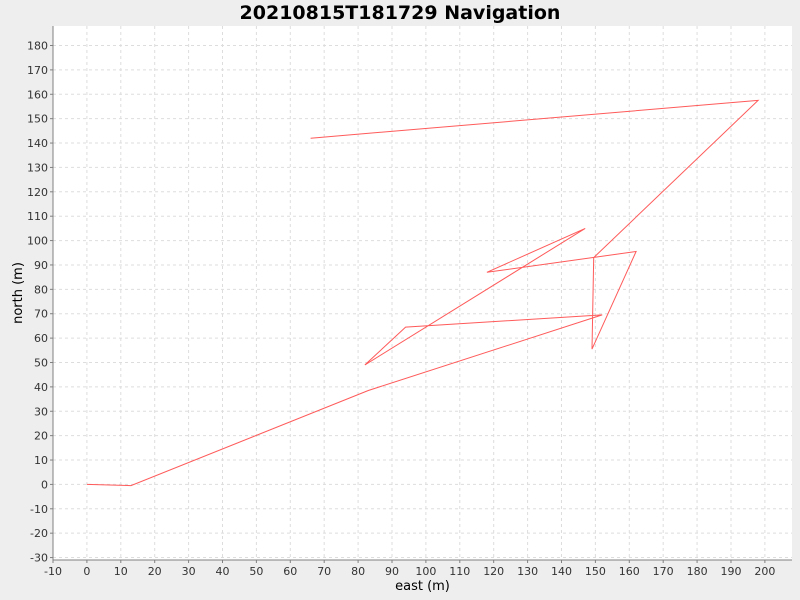 The height and width of the screenshot is (600, 800). I want to click on x-tick-label: 60, so click(290, 571).